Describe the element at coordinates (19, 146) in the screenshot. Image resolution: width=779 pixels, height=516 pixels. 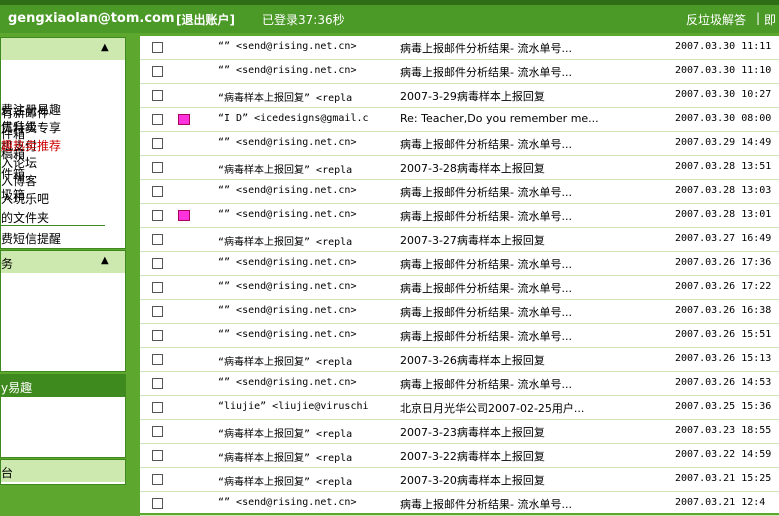
I see `sidebar-item: 机支付` at that location.